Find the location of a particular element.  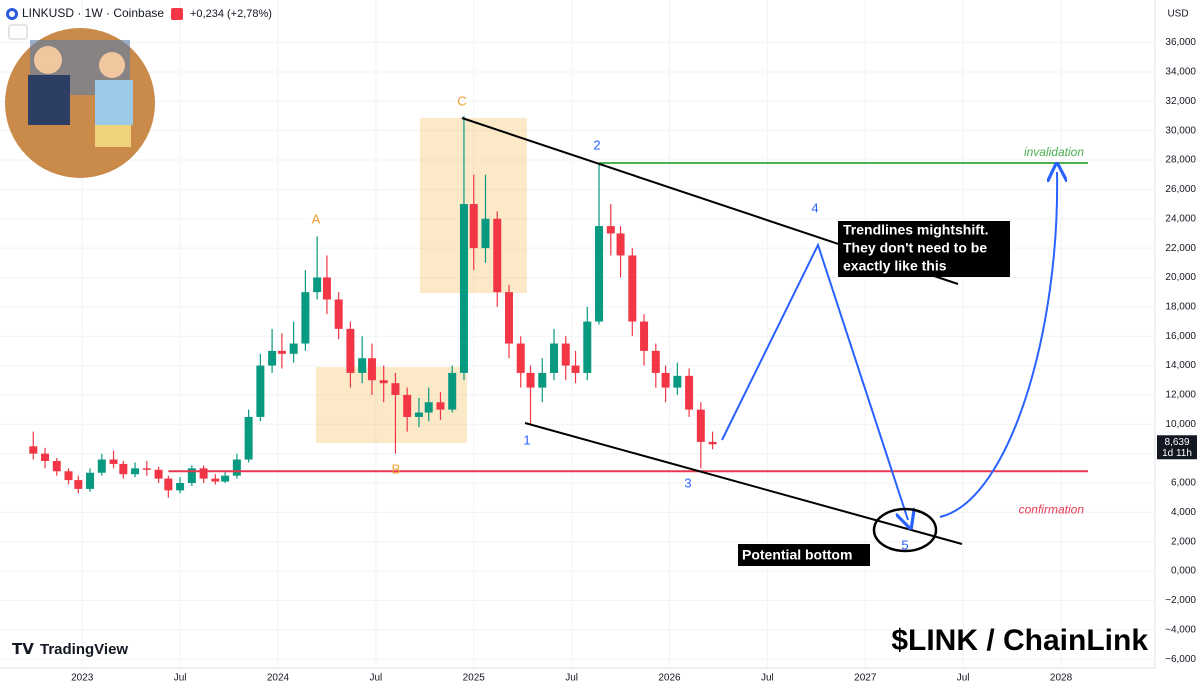

price-tag is located at coordinates (1177, 447).